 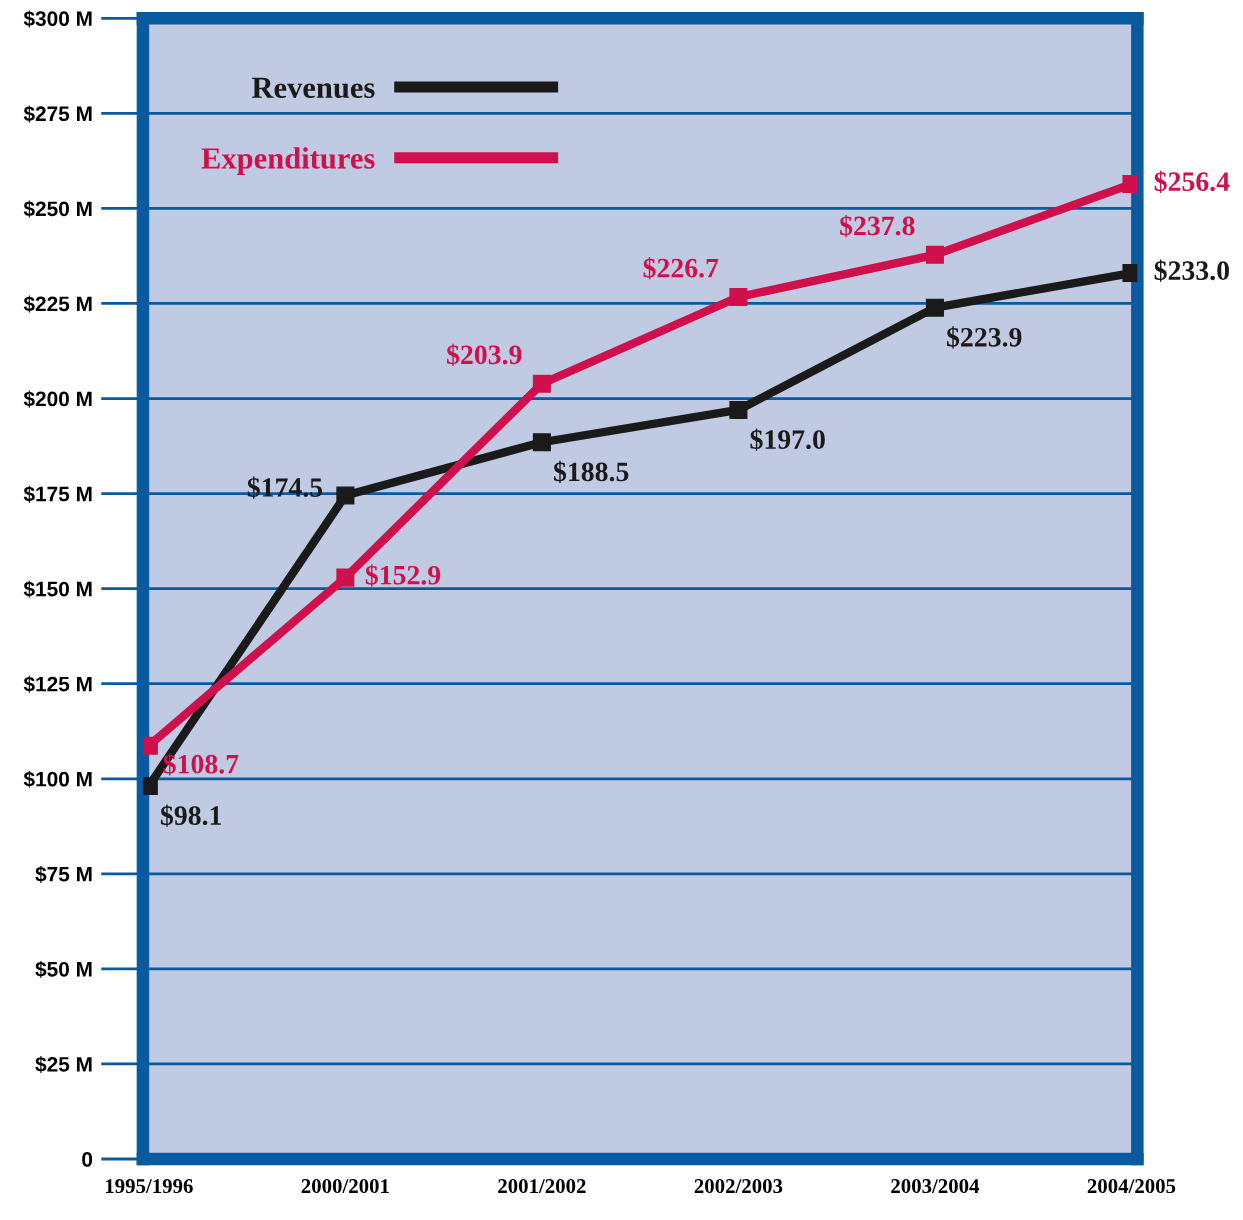 What do you see at coordinates (57, 589) in the screenshot?
I see `y-tick-label: $150 M` at bounding box center [57, 589].